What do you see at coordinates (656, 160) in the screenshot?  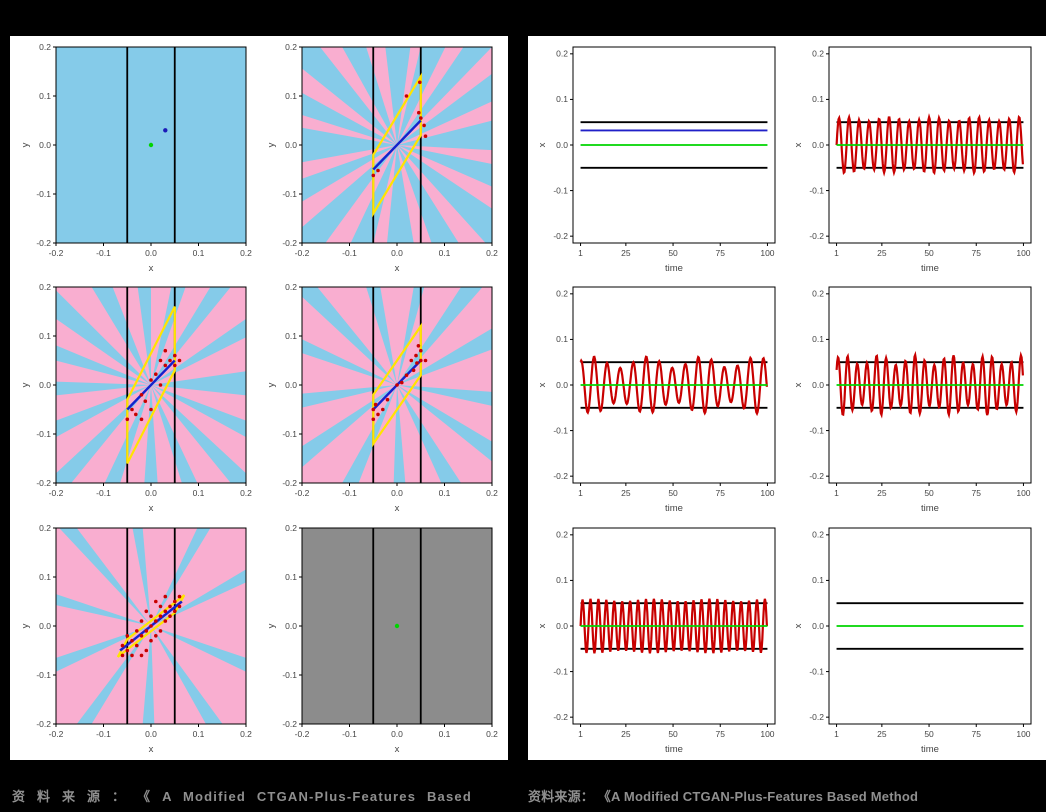 I see `right-subplot-1: 1 25 50 75 100 -0.2 -0.1 0.0 0.1 0.2 time x` at bounding box center [656, 160].